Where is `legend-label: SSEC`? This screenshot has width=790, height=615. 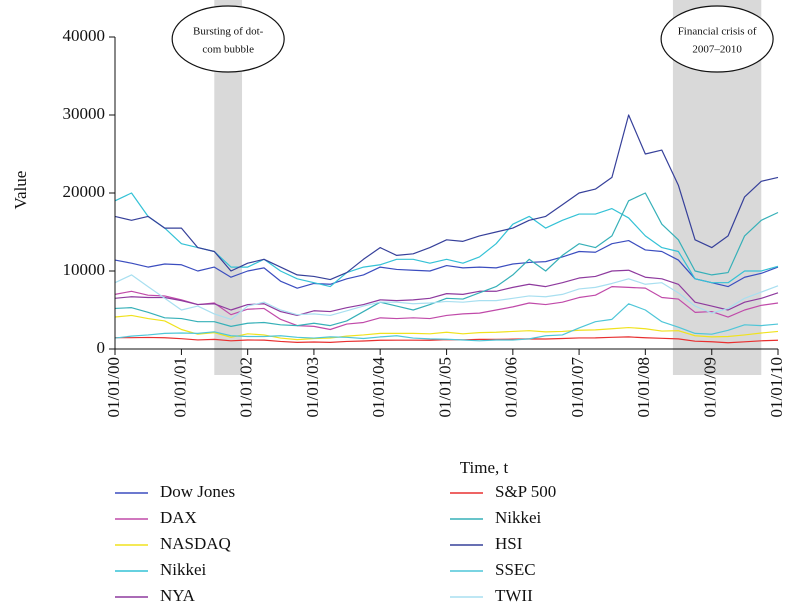 legend-label: SSEC is located at coordinates (515, 569).